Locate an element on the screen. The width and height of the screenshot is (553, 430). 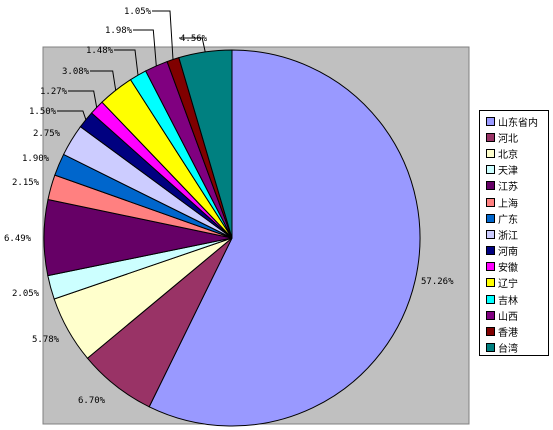
data-label: 2.05% is located at coordinates (26, 294).